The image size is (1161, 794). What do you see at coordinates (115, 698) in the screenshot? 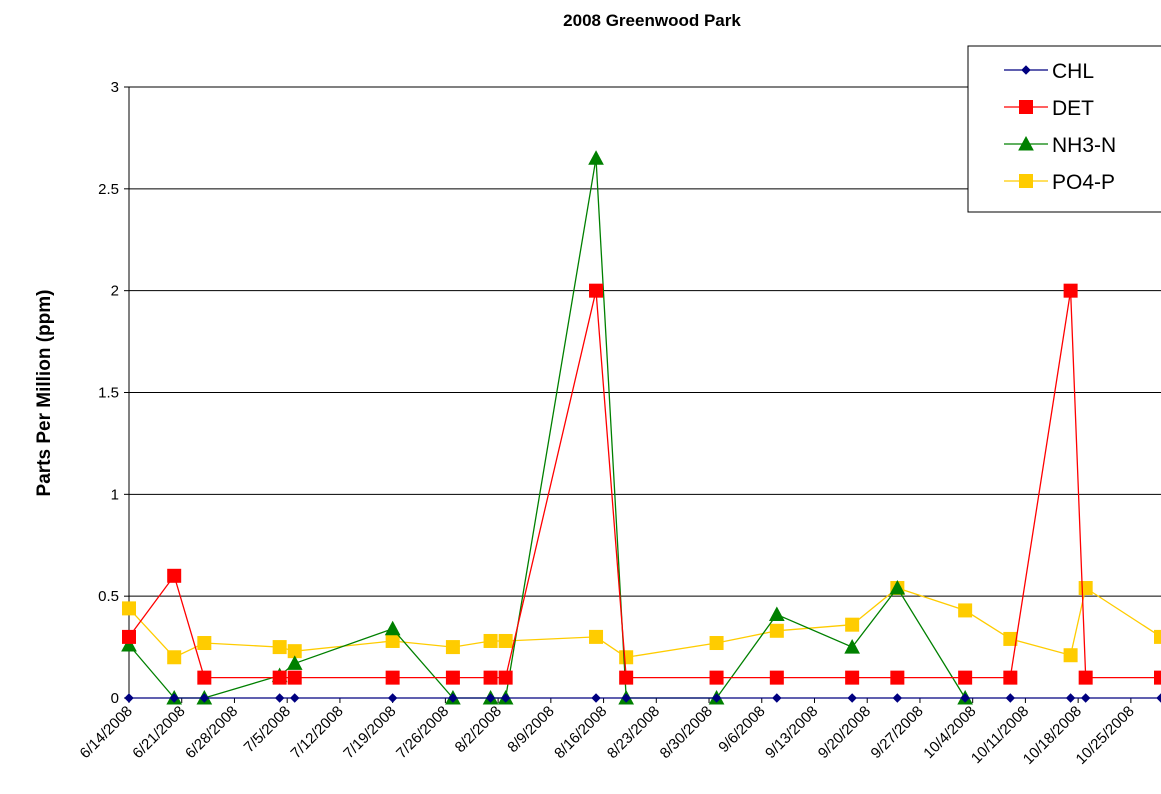
I see `y-tick-label: 0` at bounding box center [115, 698].